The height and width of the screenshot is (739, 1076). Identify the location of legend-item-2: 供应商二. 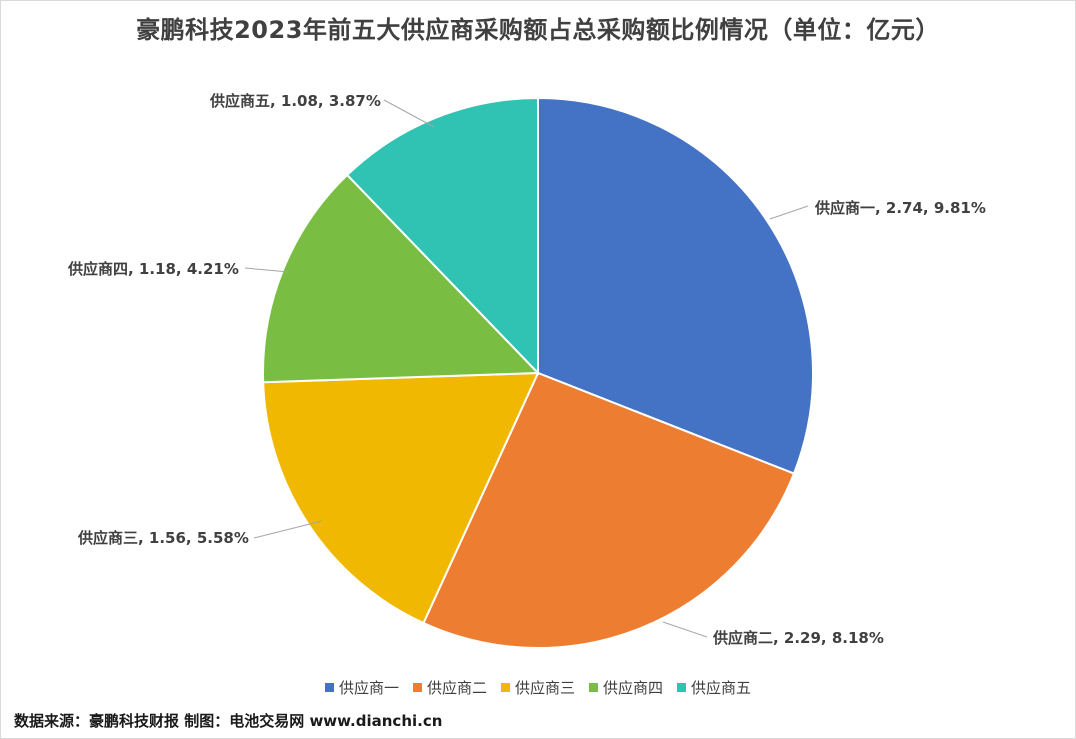
(449, 687).